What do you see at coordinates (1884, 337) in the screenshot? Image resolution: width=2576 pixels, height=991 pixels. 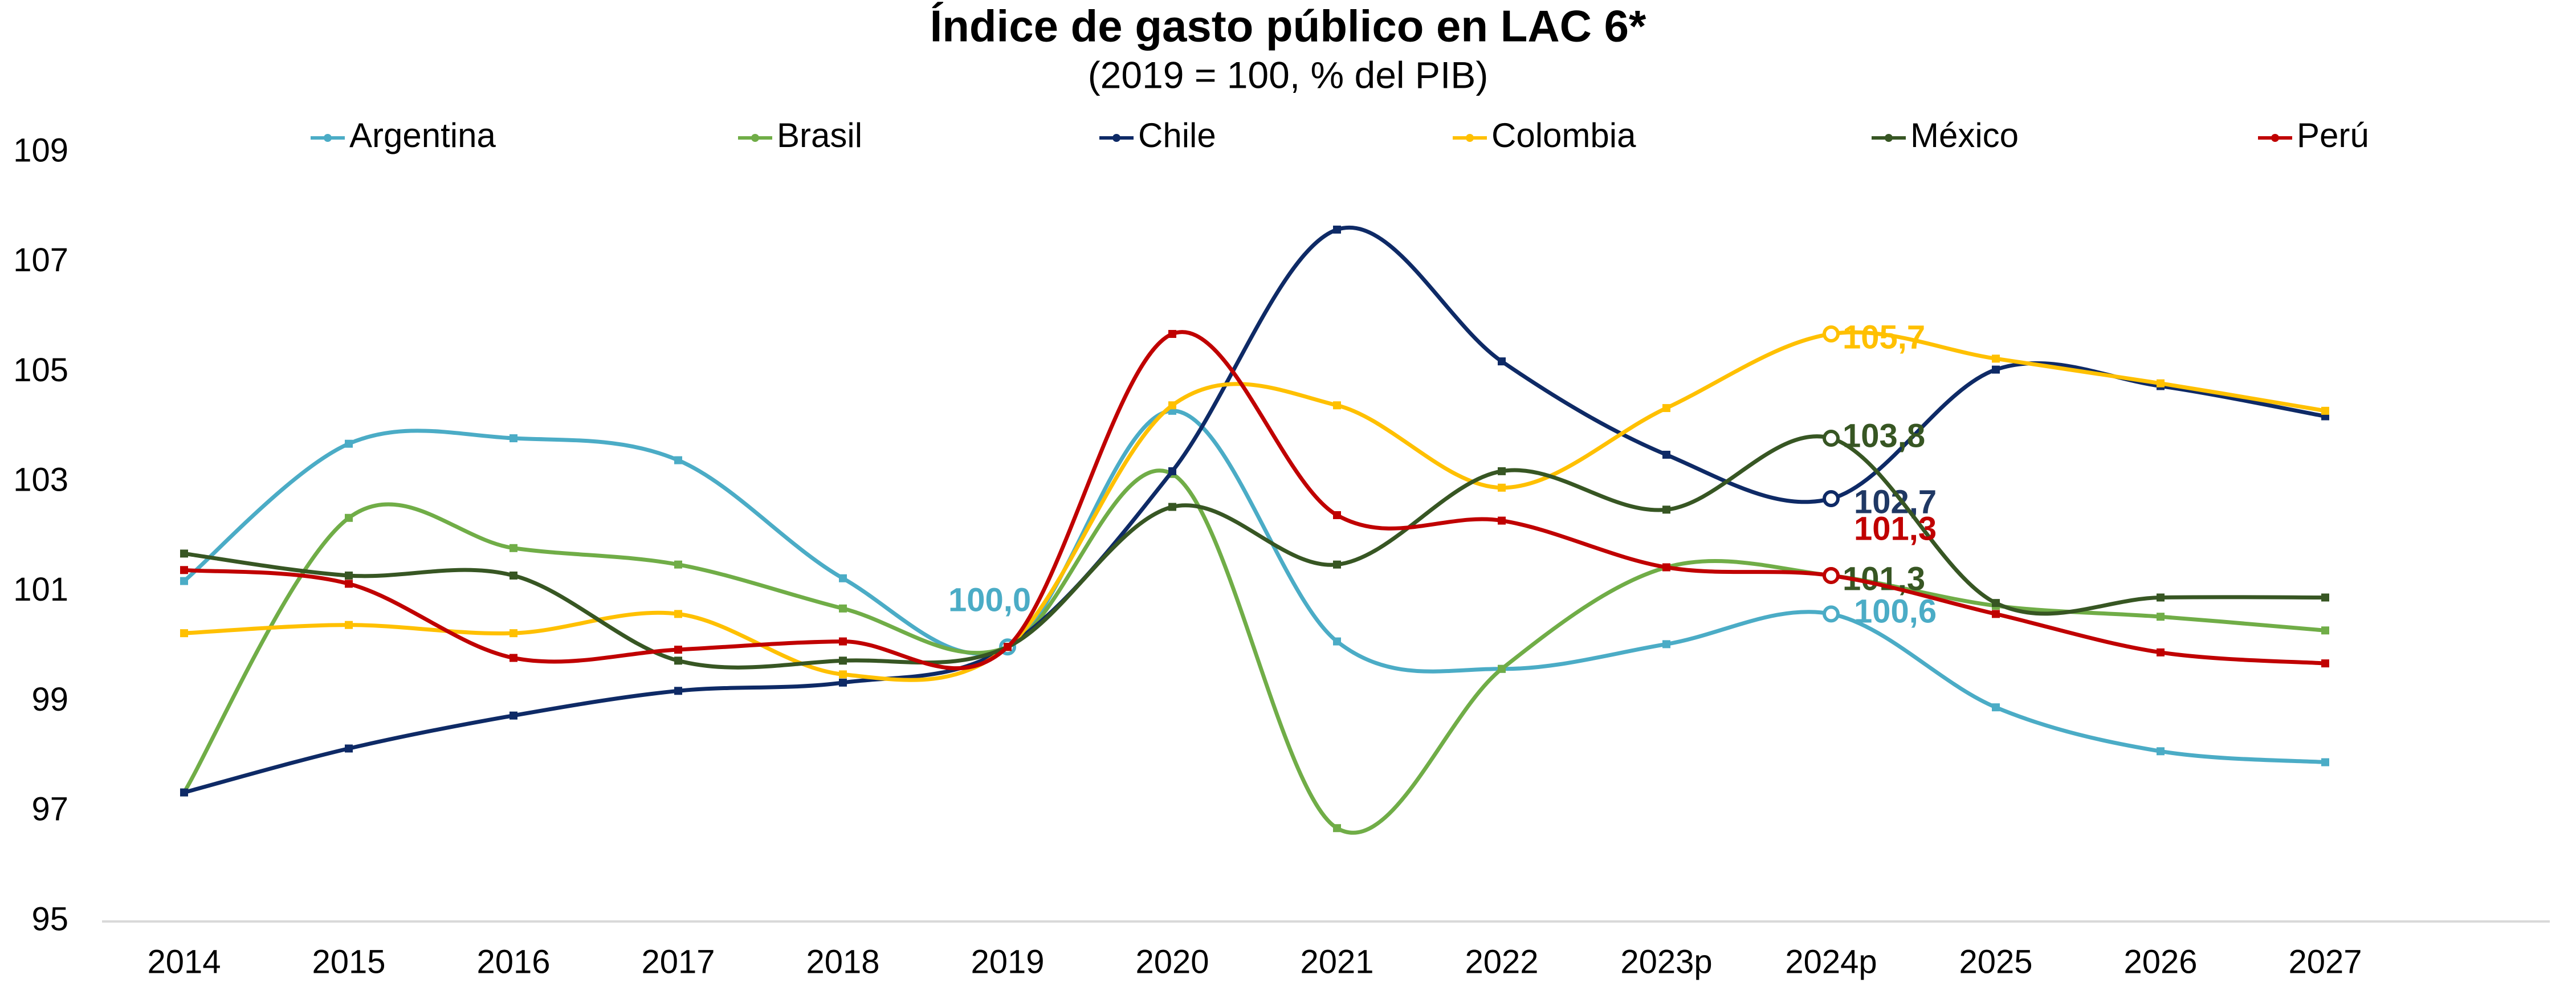 I see `data-label: 105,7` at bounding box center [1884, 337].